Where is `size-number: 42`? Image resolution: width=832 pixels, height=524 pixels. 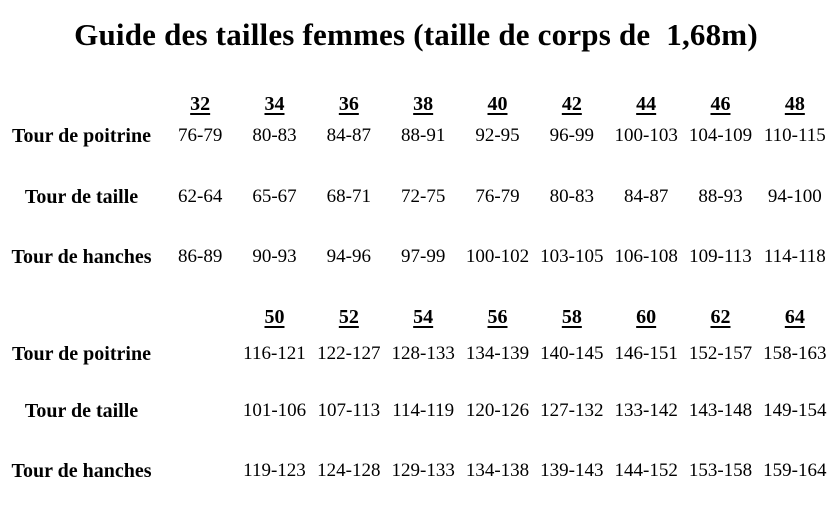
size-number: 42 is located at coordinates (571, 104).